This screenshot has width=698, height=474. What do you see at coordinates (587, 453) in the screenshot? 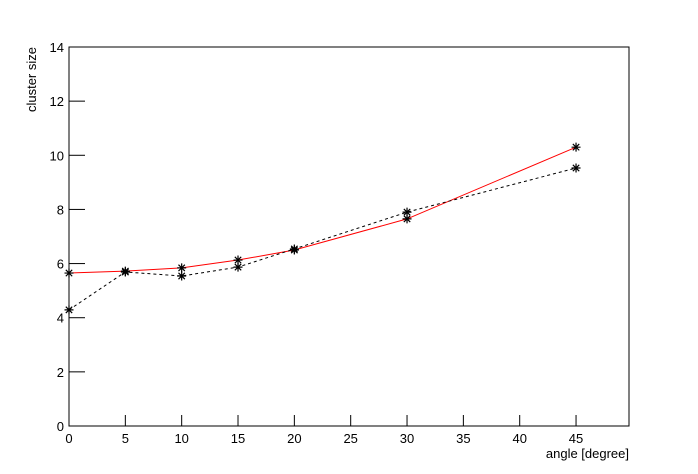
I see `x-axis-label: angle [degree]` at bounding box center [587, 453].